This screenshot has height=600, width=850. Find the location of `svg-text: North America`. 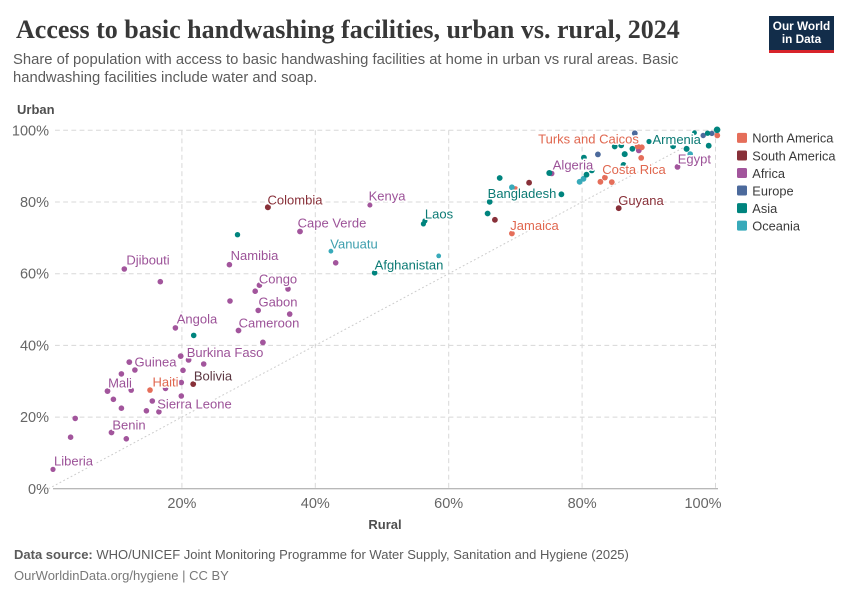

svg-text: North America is located at coordinates (793, 138).